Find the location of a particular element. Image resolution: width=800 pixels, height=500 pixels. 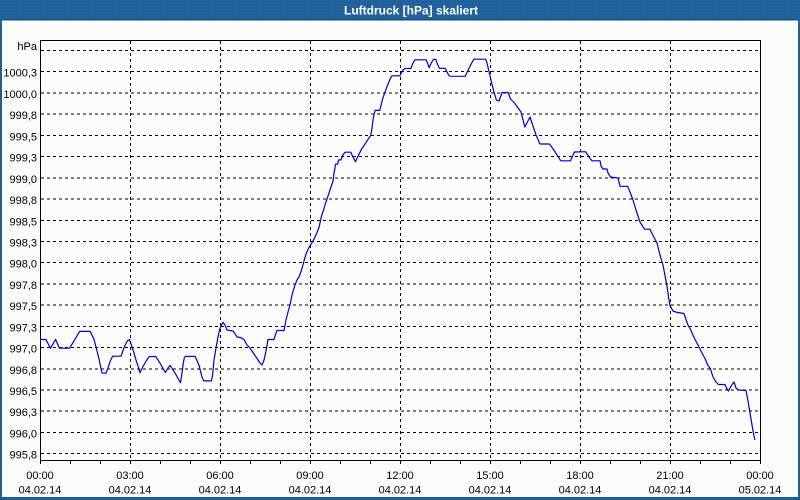

svg-text: 12:00 is located at coordinates (400, 476).